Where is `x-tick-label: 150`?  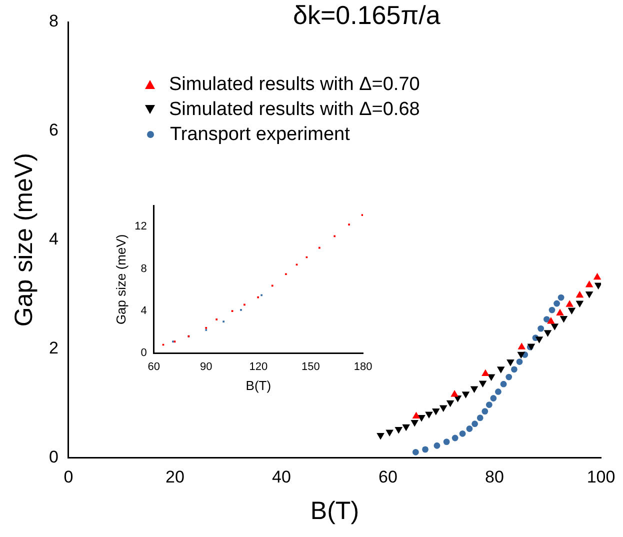 x-tick-label: 150 is located at coordinates (311, 366).